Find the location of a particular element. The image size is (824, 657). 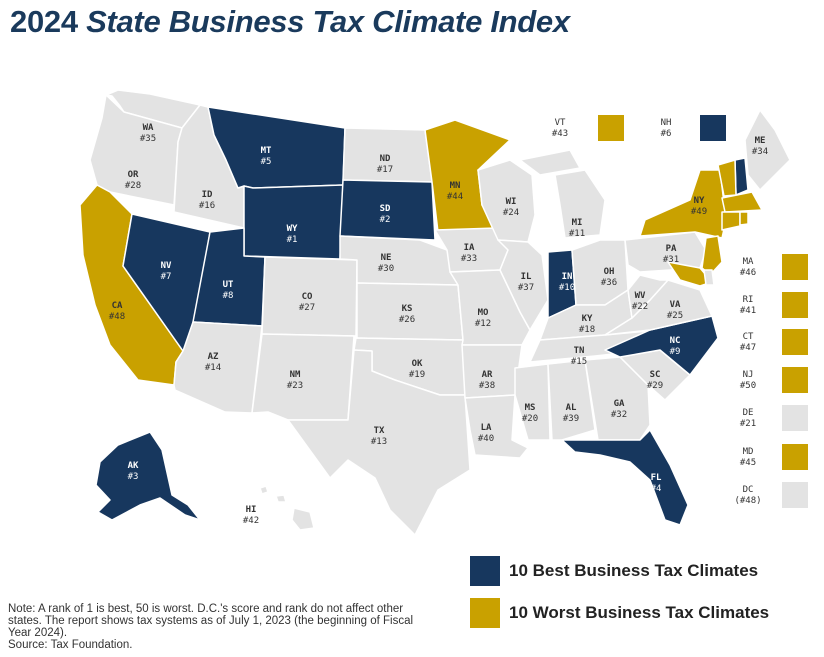

state-il is located at coordinates (523, 285).